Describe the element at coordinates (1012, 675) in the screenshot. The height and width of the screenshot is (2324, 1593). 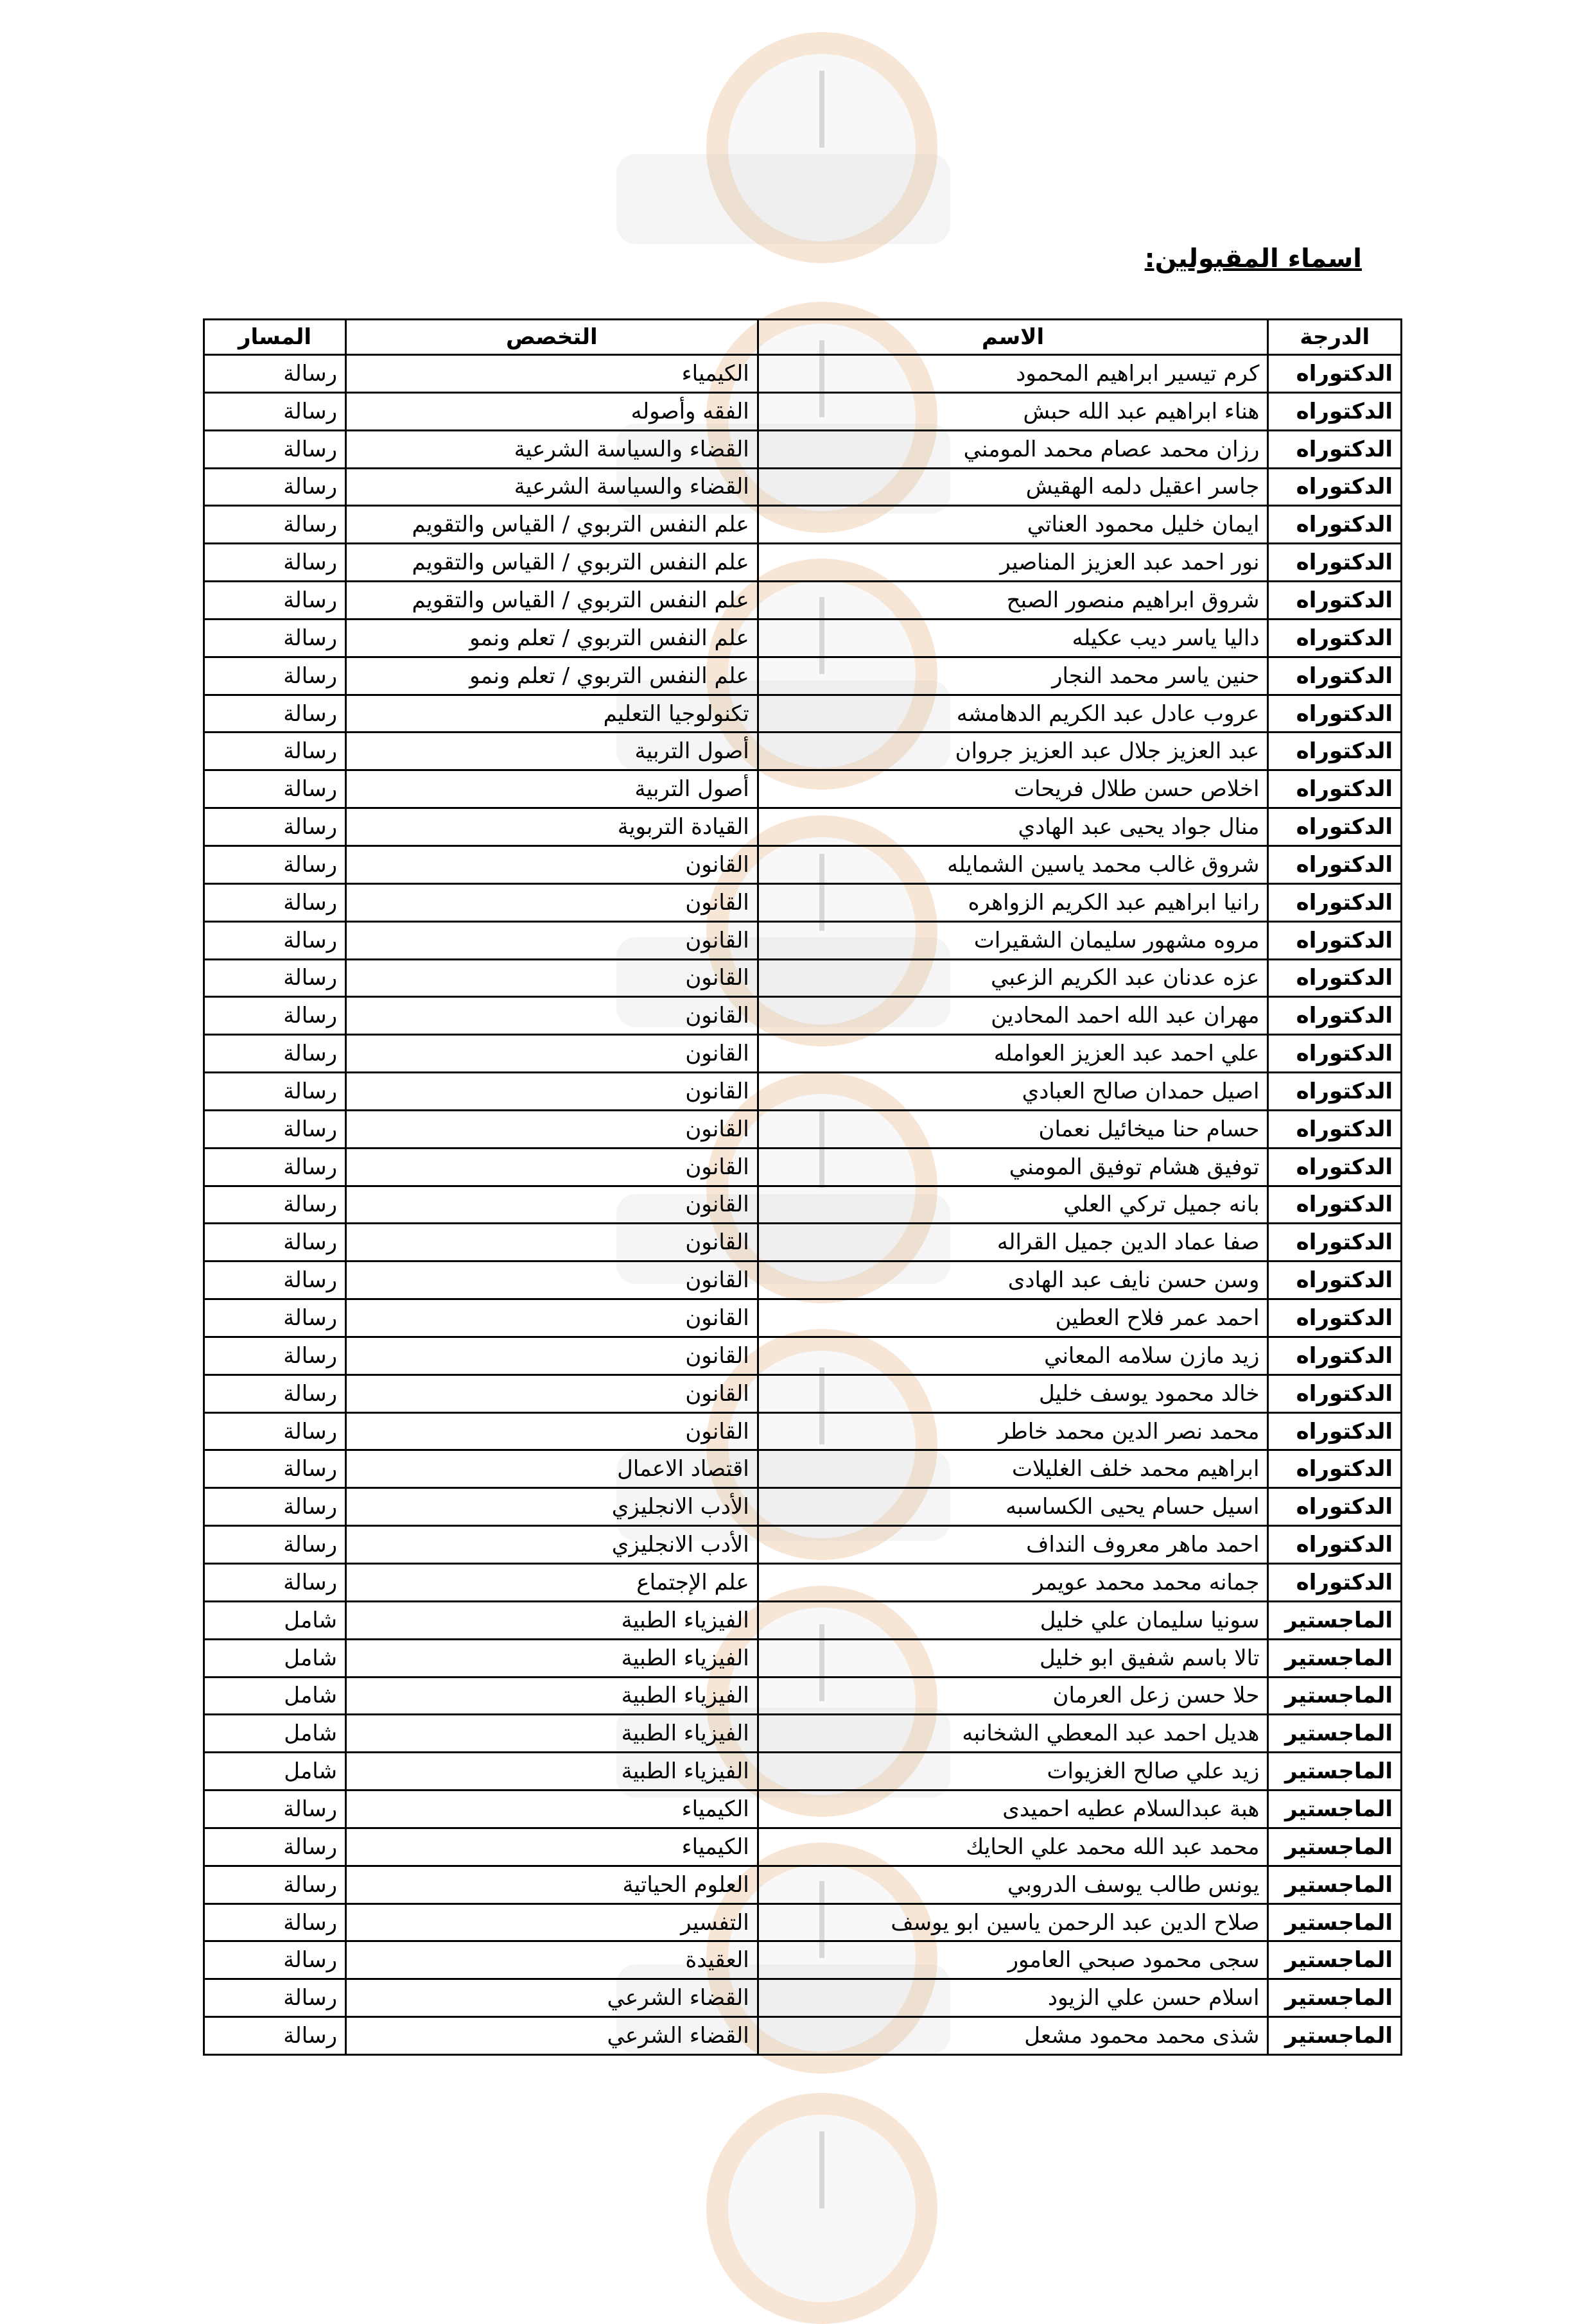
I see `cell-name: حنين ياسر محمد النجار` at that location.